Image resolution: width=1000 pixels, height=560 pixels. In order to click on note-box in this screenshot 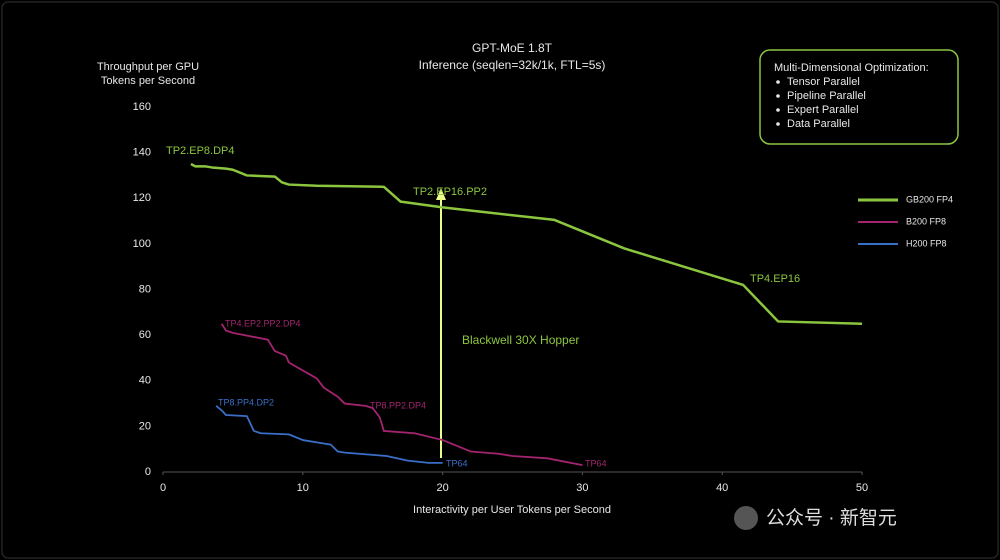, I will do `click(859, 97)`.